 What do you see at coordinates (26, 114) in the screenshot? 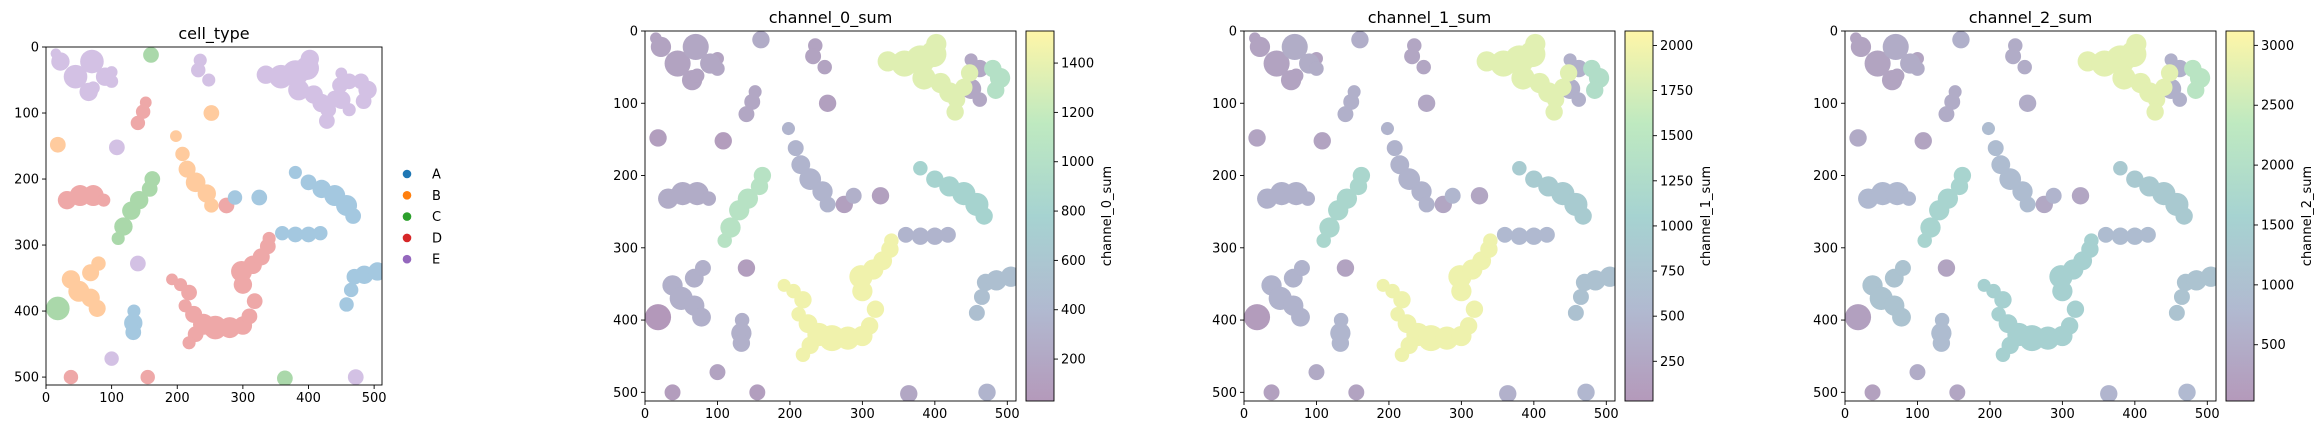
I see `y-tick-label: 100` at bounding box center [26, 114].